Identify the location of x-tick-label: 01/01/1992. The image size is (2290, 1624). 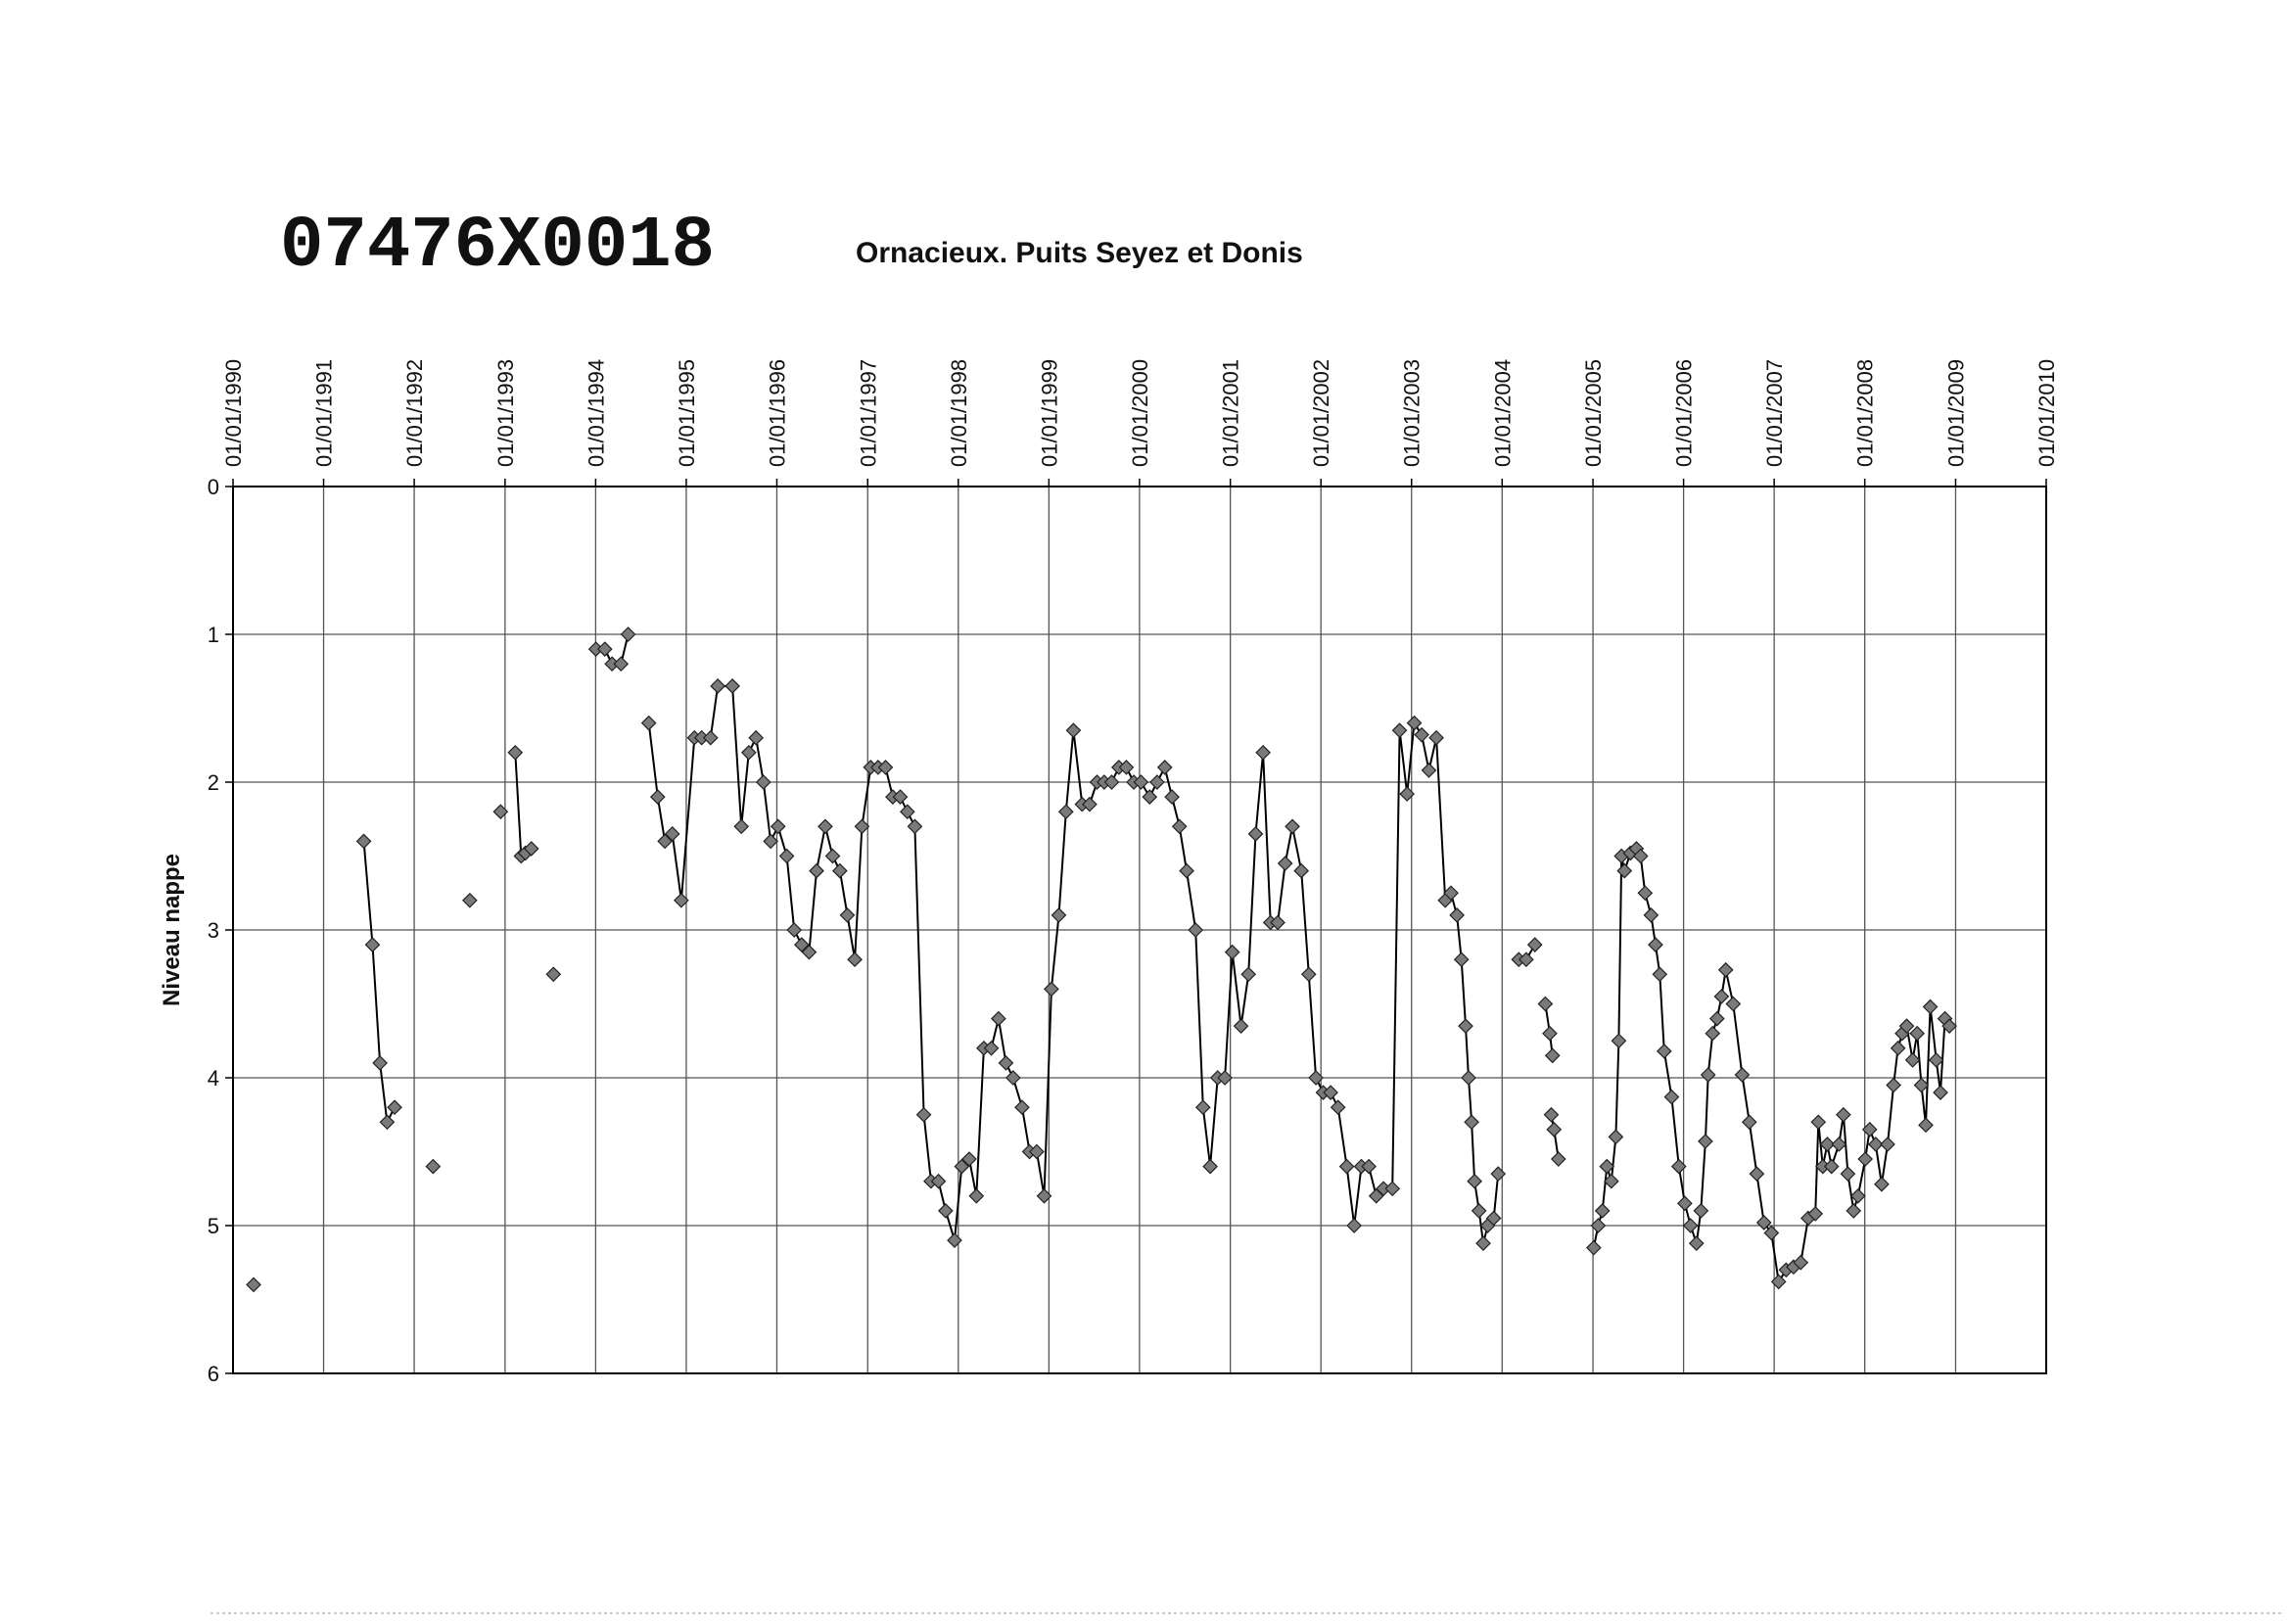
(414, 413).